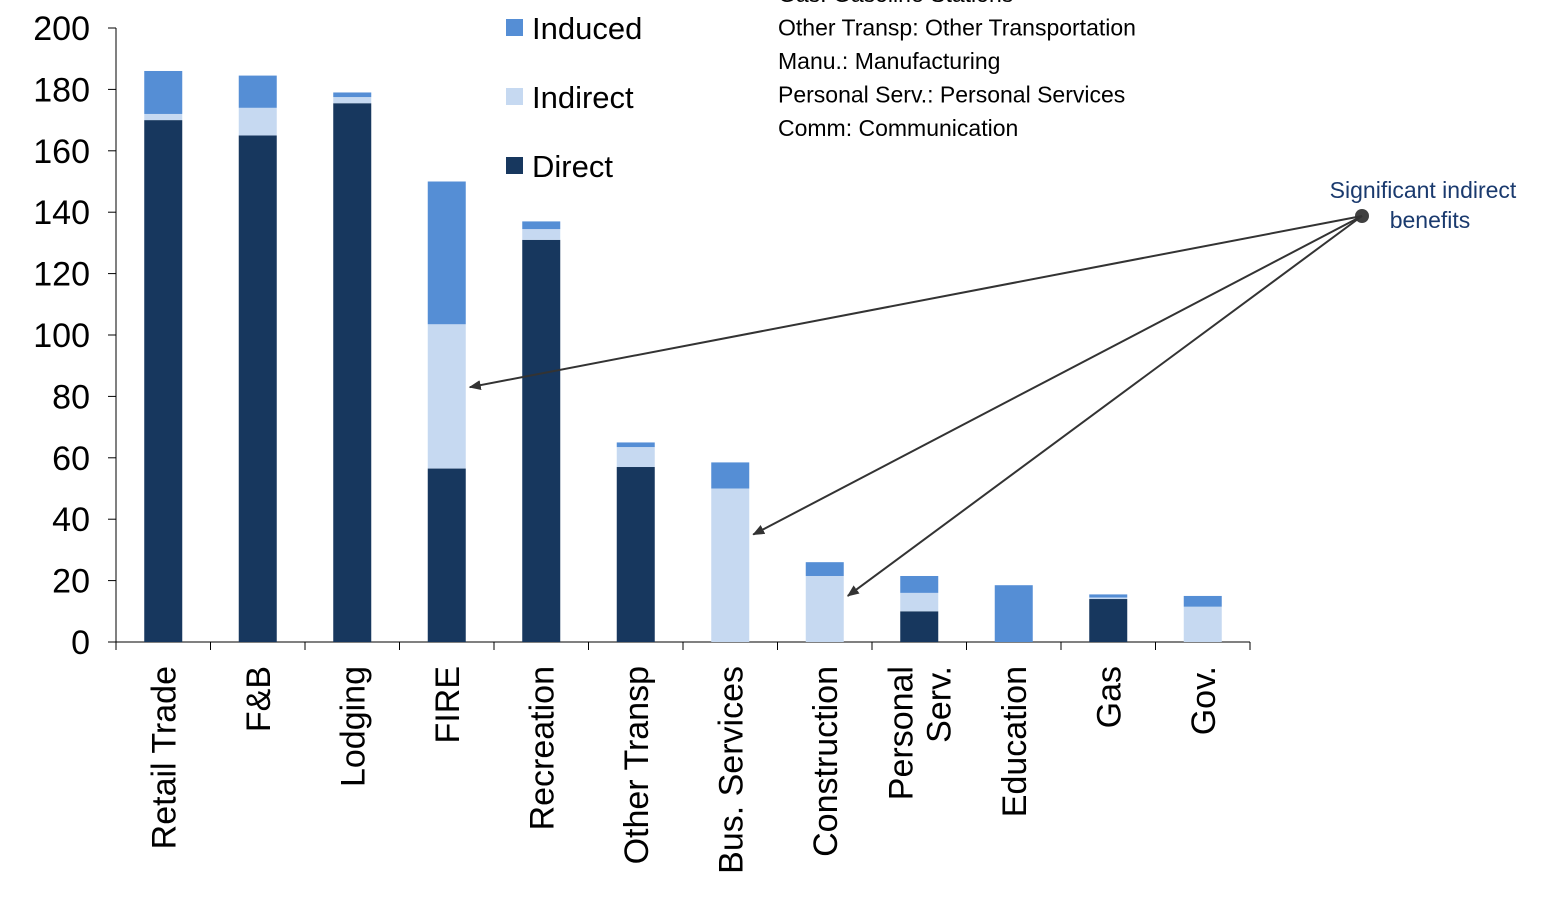 Image resolution: width=1548 pixels, height=913 pixels. I want to click on legend-label-indirect: Indirect, so click(583, 97).